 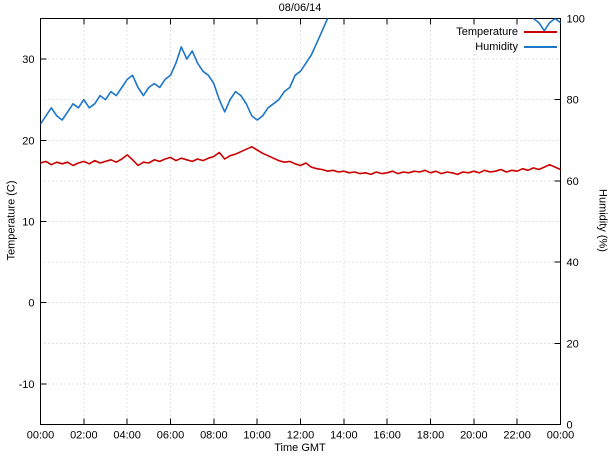 I want to click on legend-item-temperature: Temperature, so click(x=506, y=31).